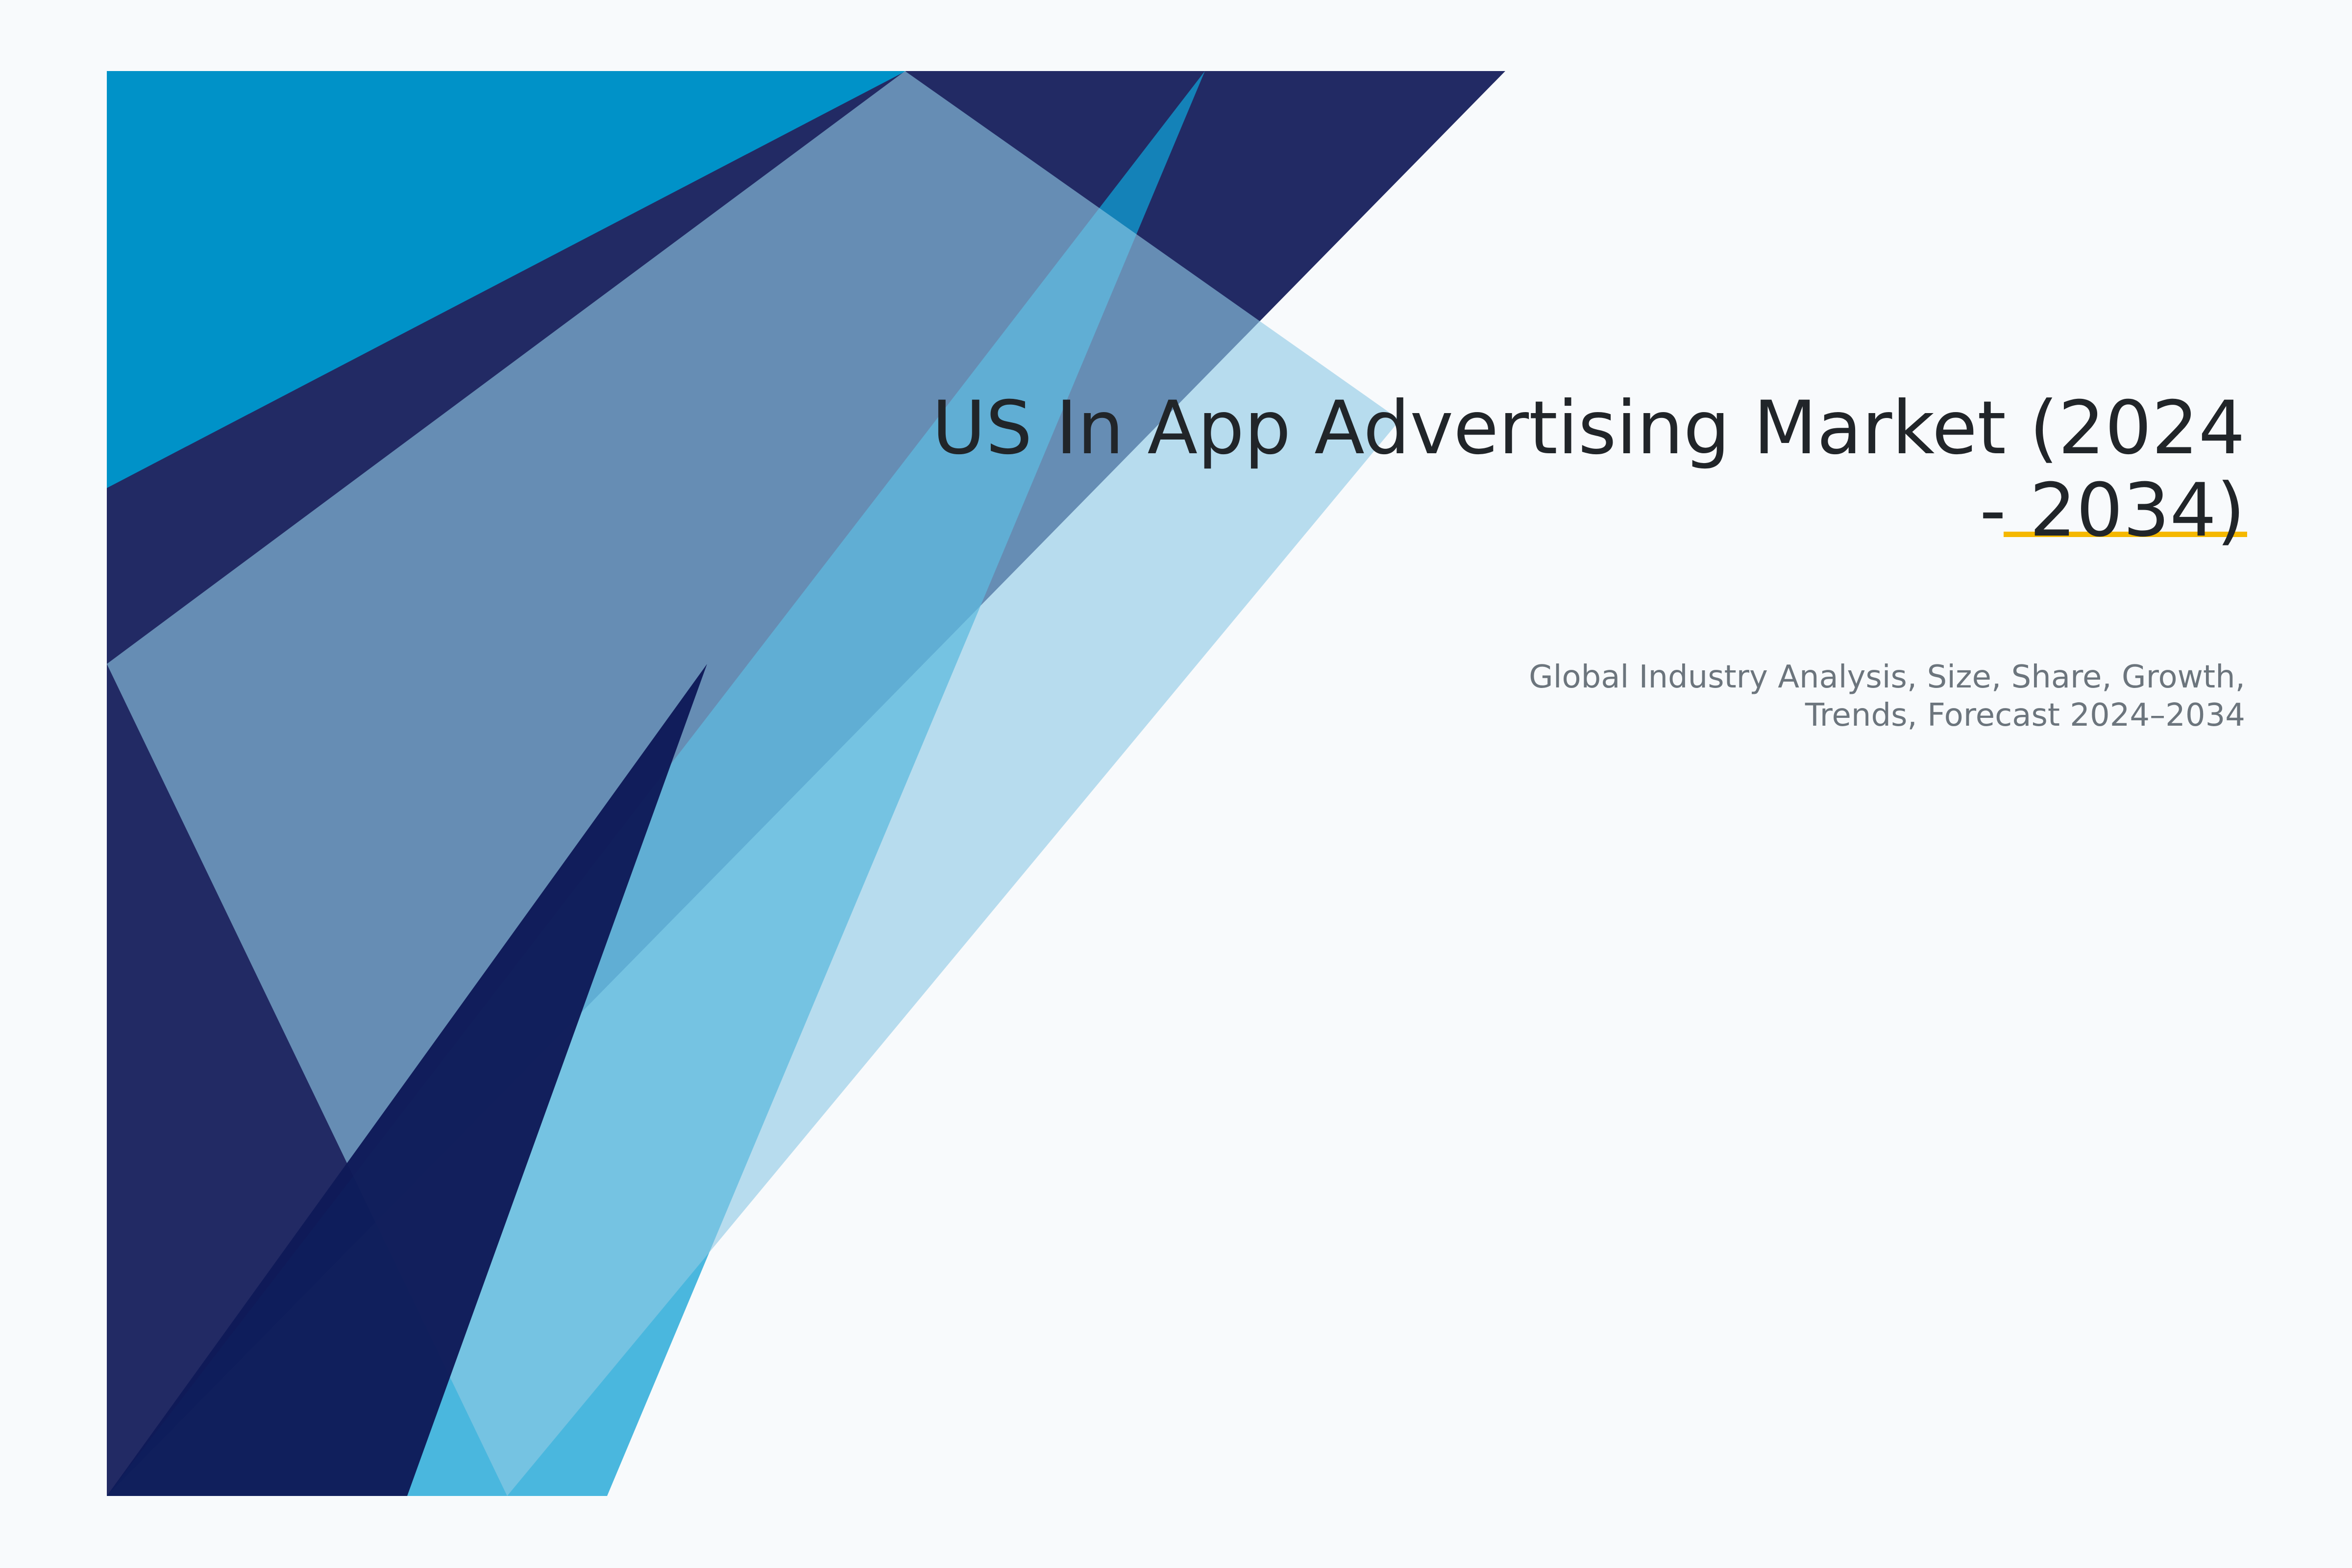 This screenshot has width=2352, height=1568. I want to click on deep-navy-spike-shape, so click(407, 1080).